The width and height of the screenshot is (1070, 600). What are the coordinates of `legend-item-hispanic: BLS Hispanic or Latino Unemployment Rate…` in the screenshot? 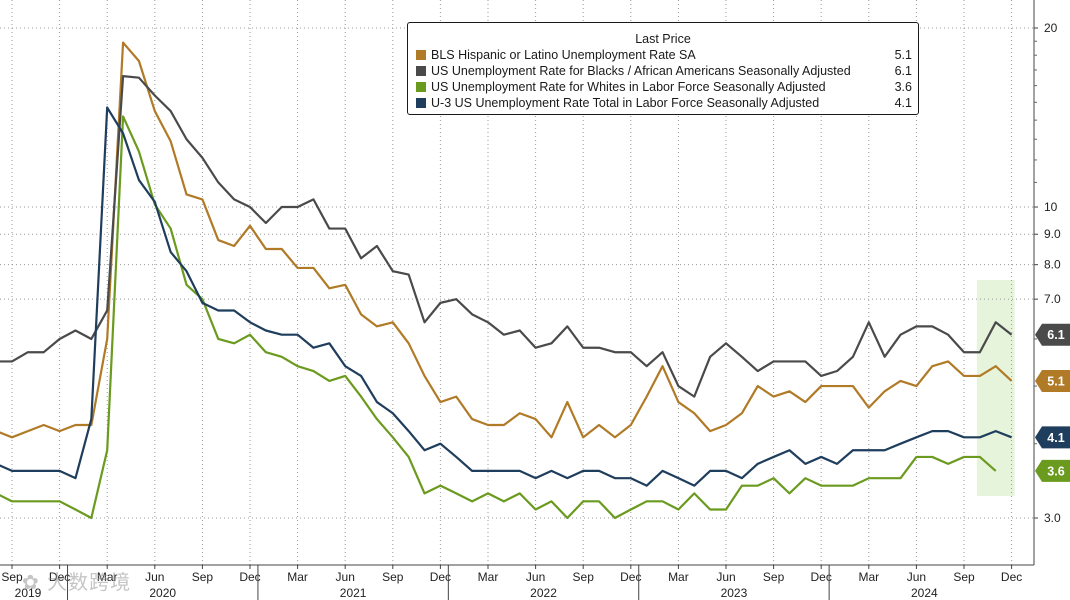 It's located at (663, 55).